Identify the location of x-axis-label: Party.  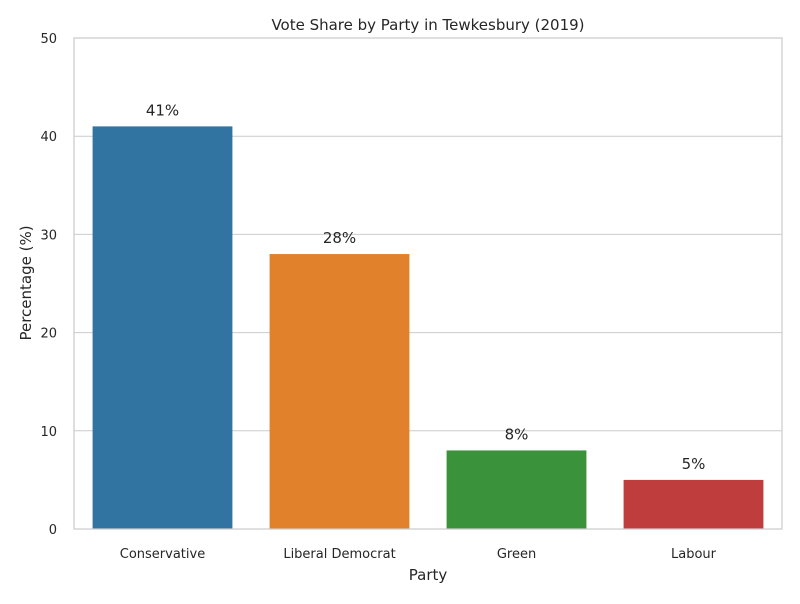
(428, 575).